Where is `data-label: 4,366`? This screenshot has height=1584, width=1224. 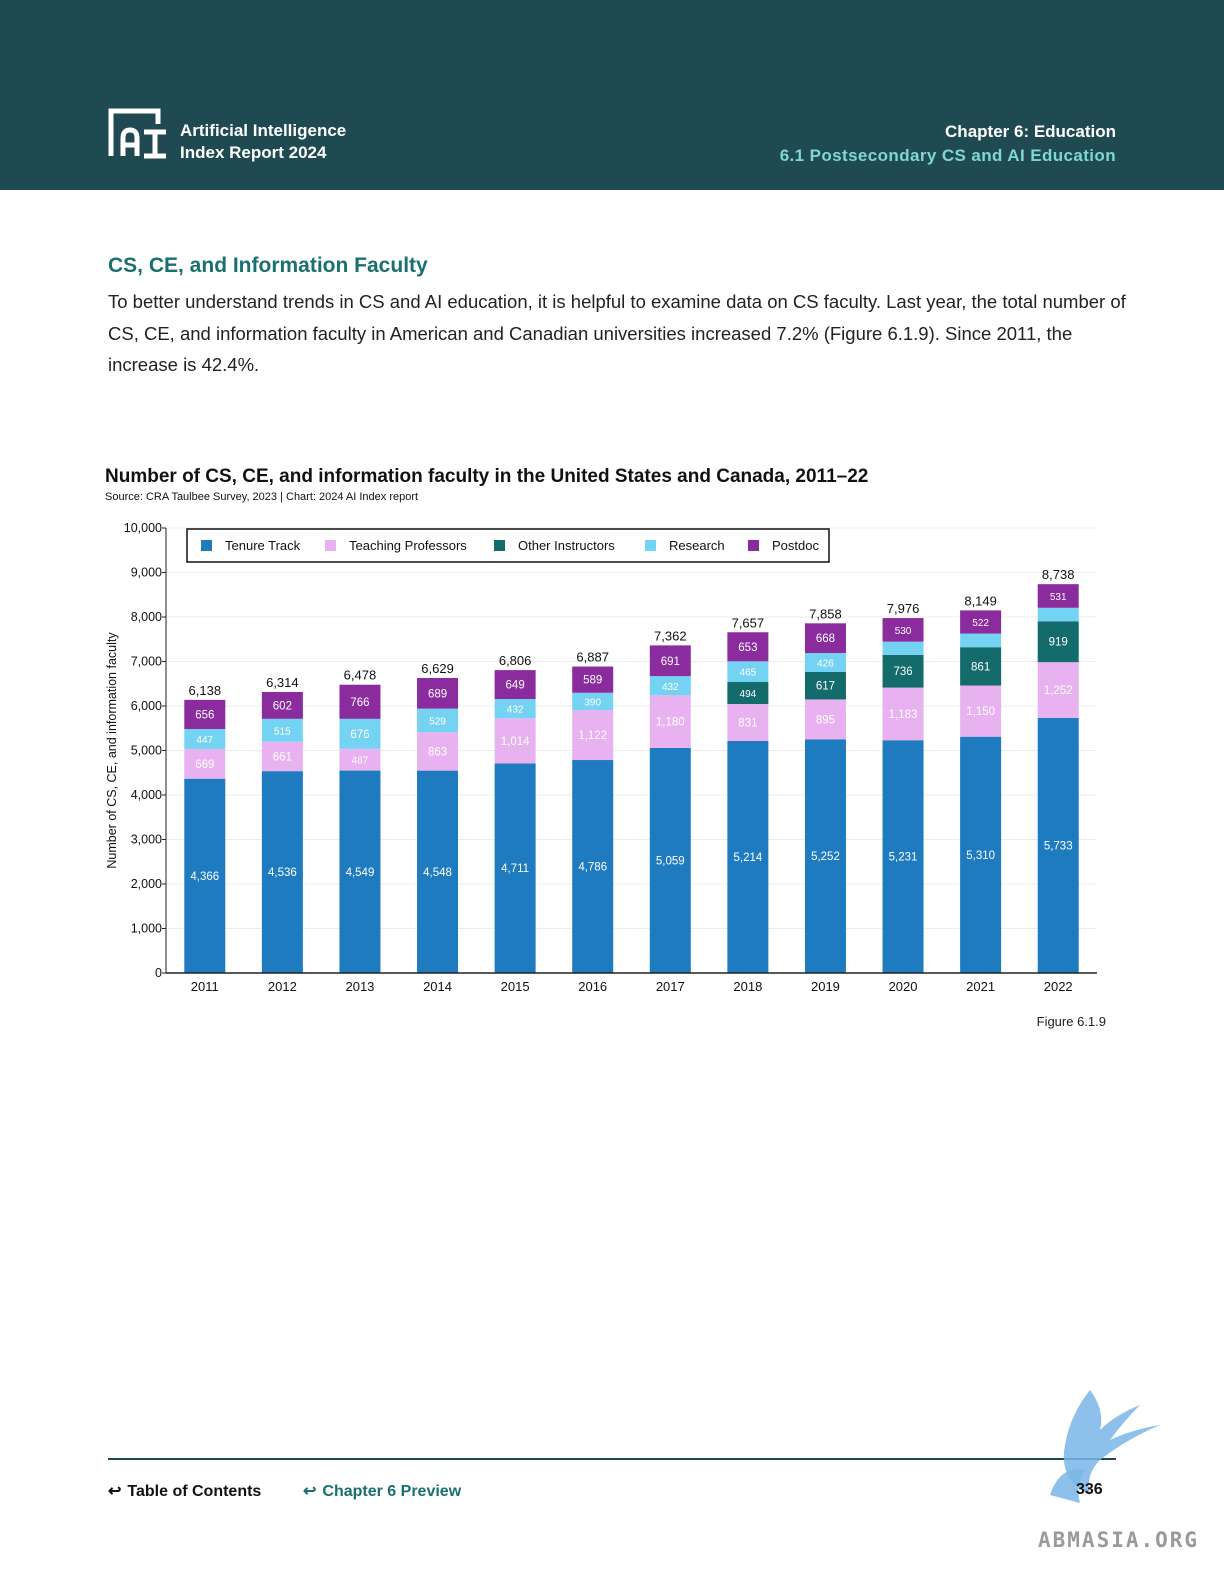
data-label: 4,366 is located at coordinates (204, 877).